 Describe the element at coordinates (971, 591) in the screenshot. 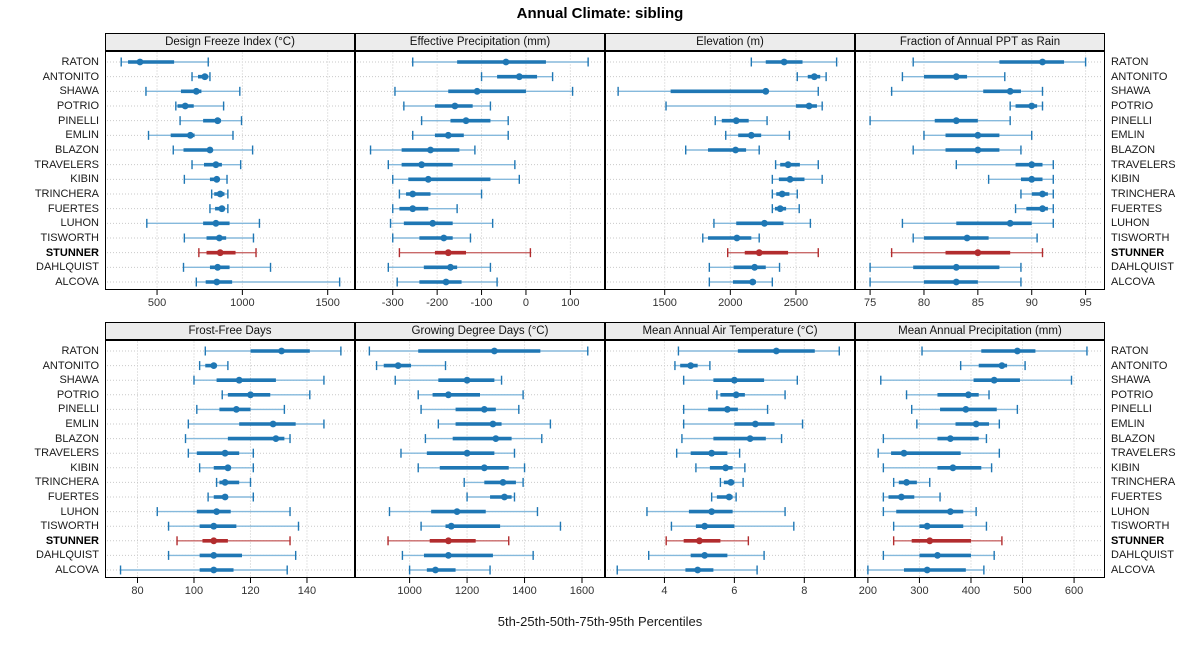

I see `axis-tick-label: 400` at that location.